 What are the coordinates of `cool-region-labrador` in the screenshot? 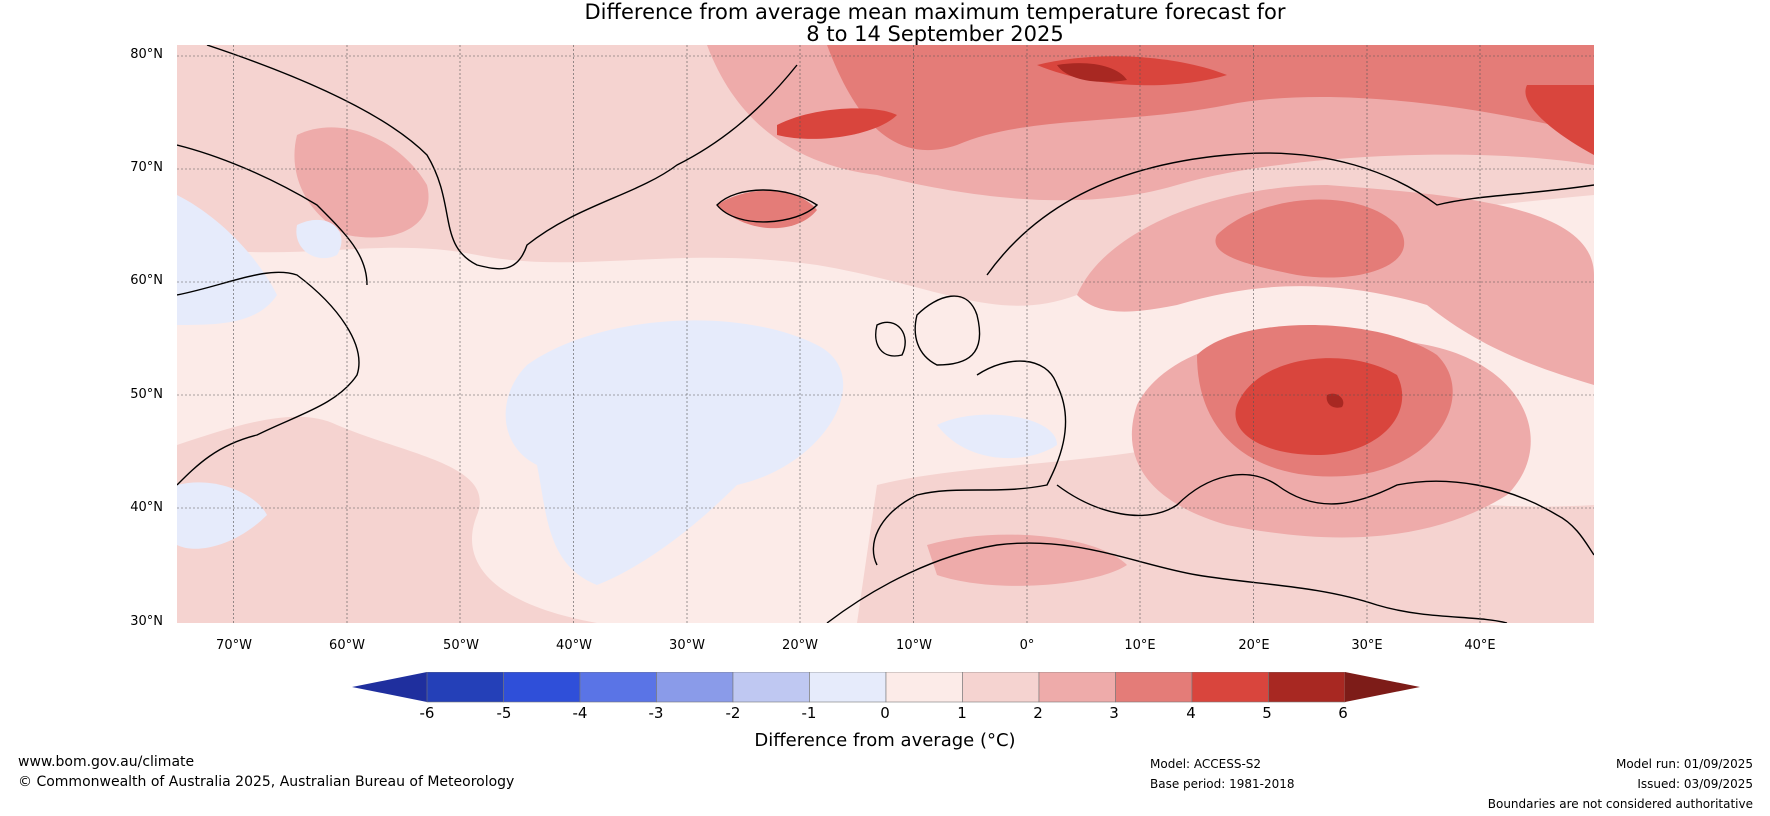 It's located at (227, 260).